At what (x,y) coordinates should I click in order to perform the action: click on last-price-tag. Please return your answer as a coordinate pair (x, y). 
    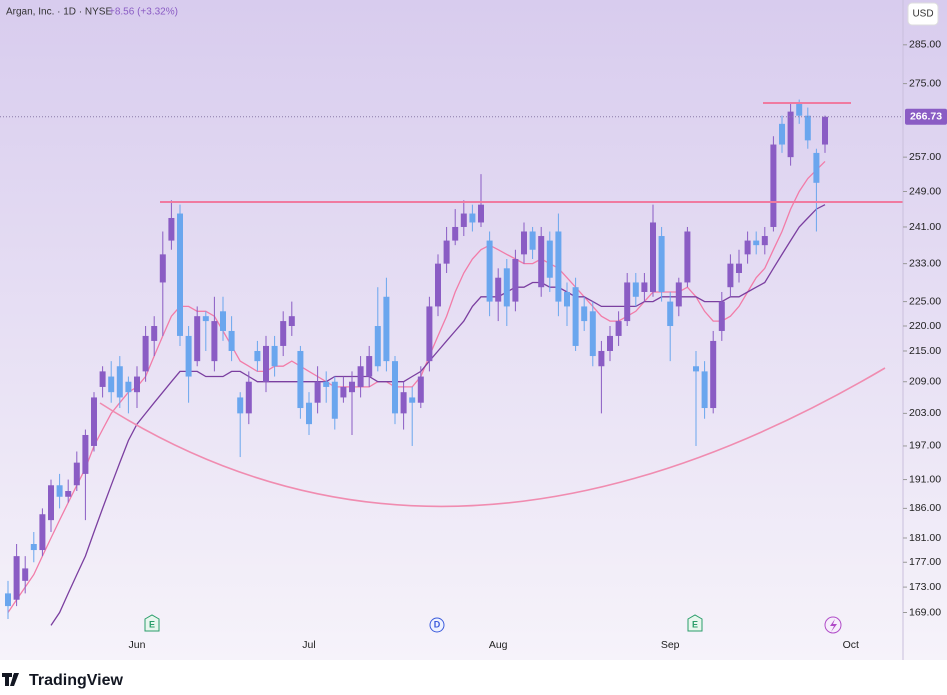
    Looking at the image, I should click on (926, 116).